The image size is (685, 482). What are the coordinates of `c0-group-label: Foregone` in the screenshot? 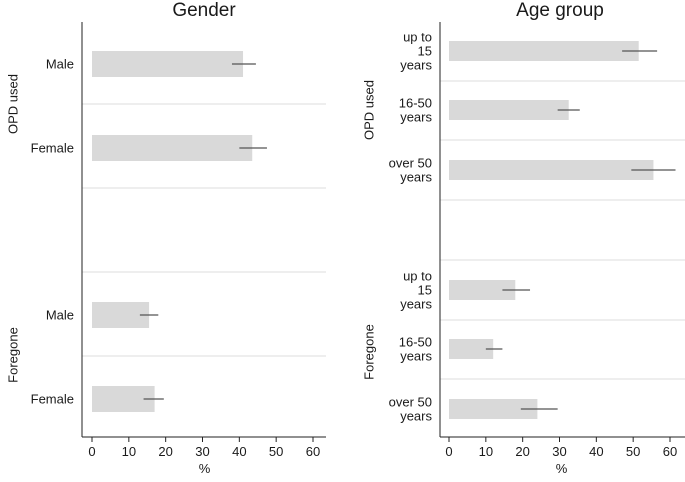 It's located at (12, 355).